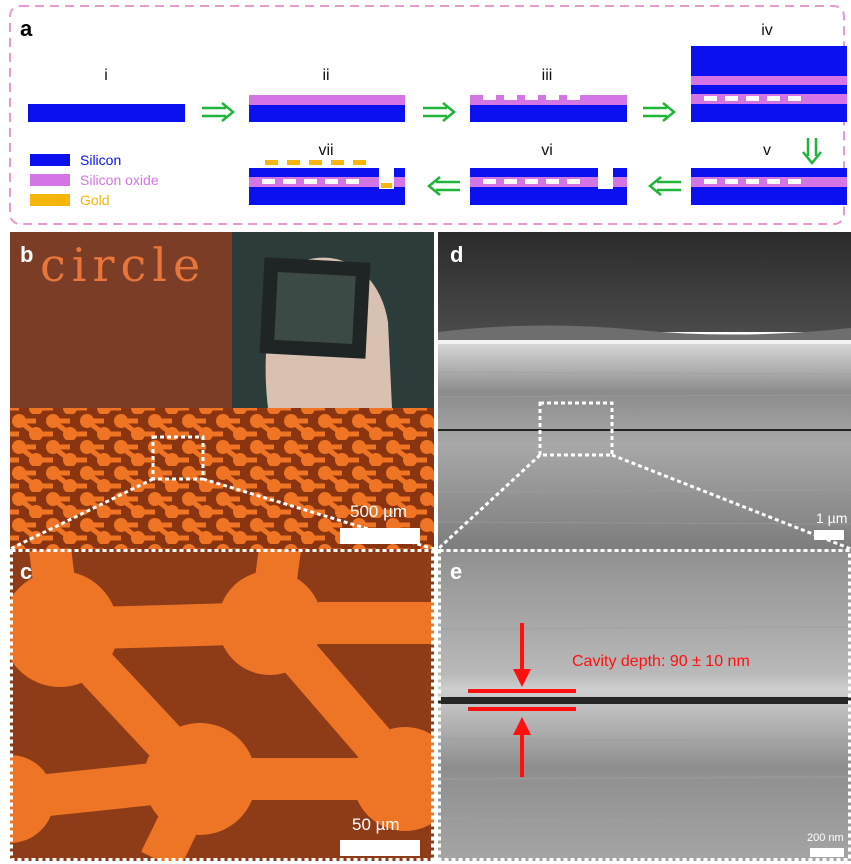  I want to click on right-arrow-iii-iv, so click(659, 112).